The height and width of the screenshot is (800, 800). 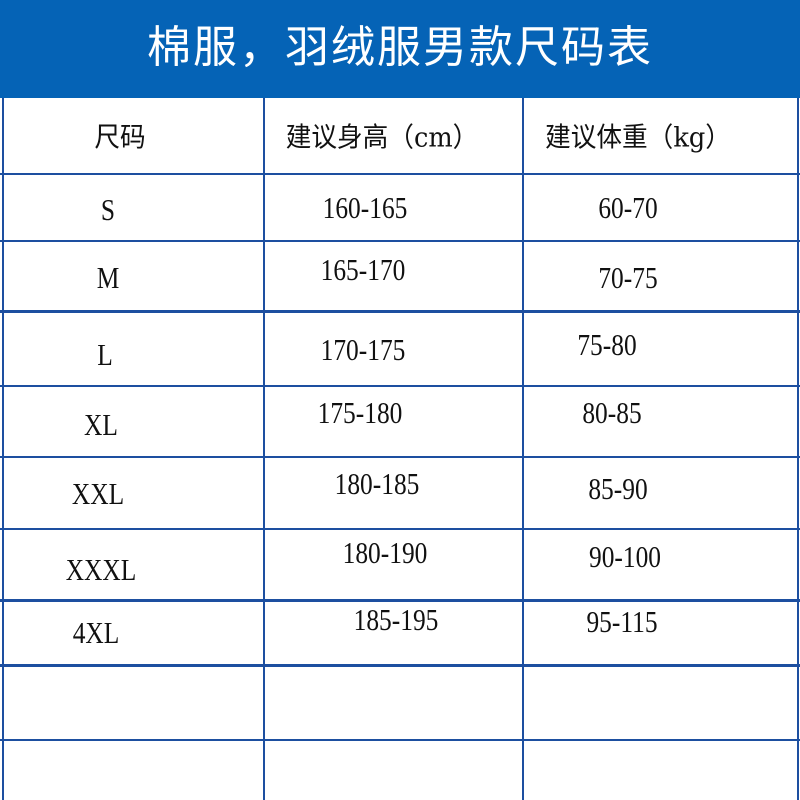 What do you see at coordinates (96, 632) in the screenshot?
I see `size-cell: 4XL` at bounding box center [96, 632].